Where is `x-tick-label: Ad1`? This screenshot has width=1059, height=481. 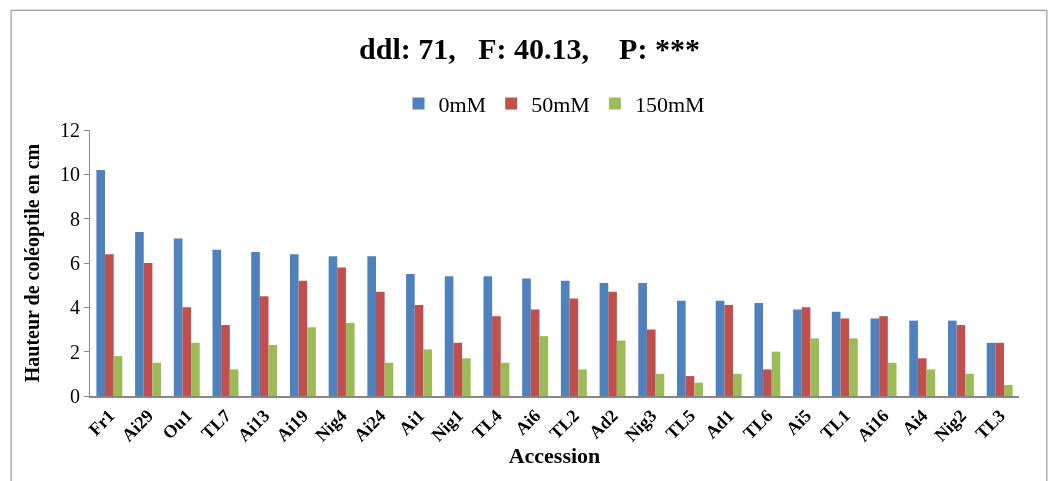
x-tick-label: Ad1 is located at coordinates (719, 424).